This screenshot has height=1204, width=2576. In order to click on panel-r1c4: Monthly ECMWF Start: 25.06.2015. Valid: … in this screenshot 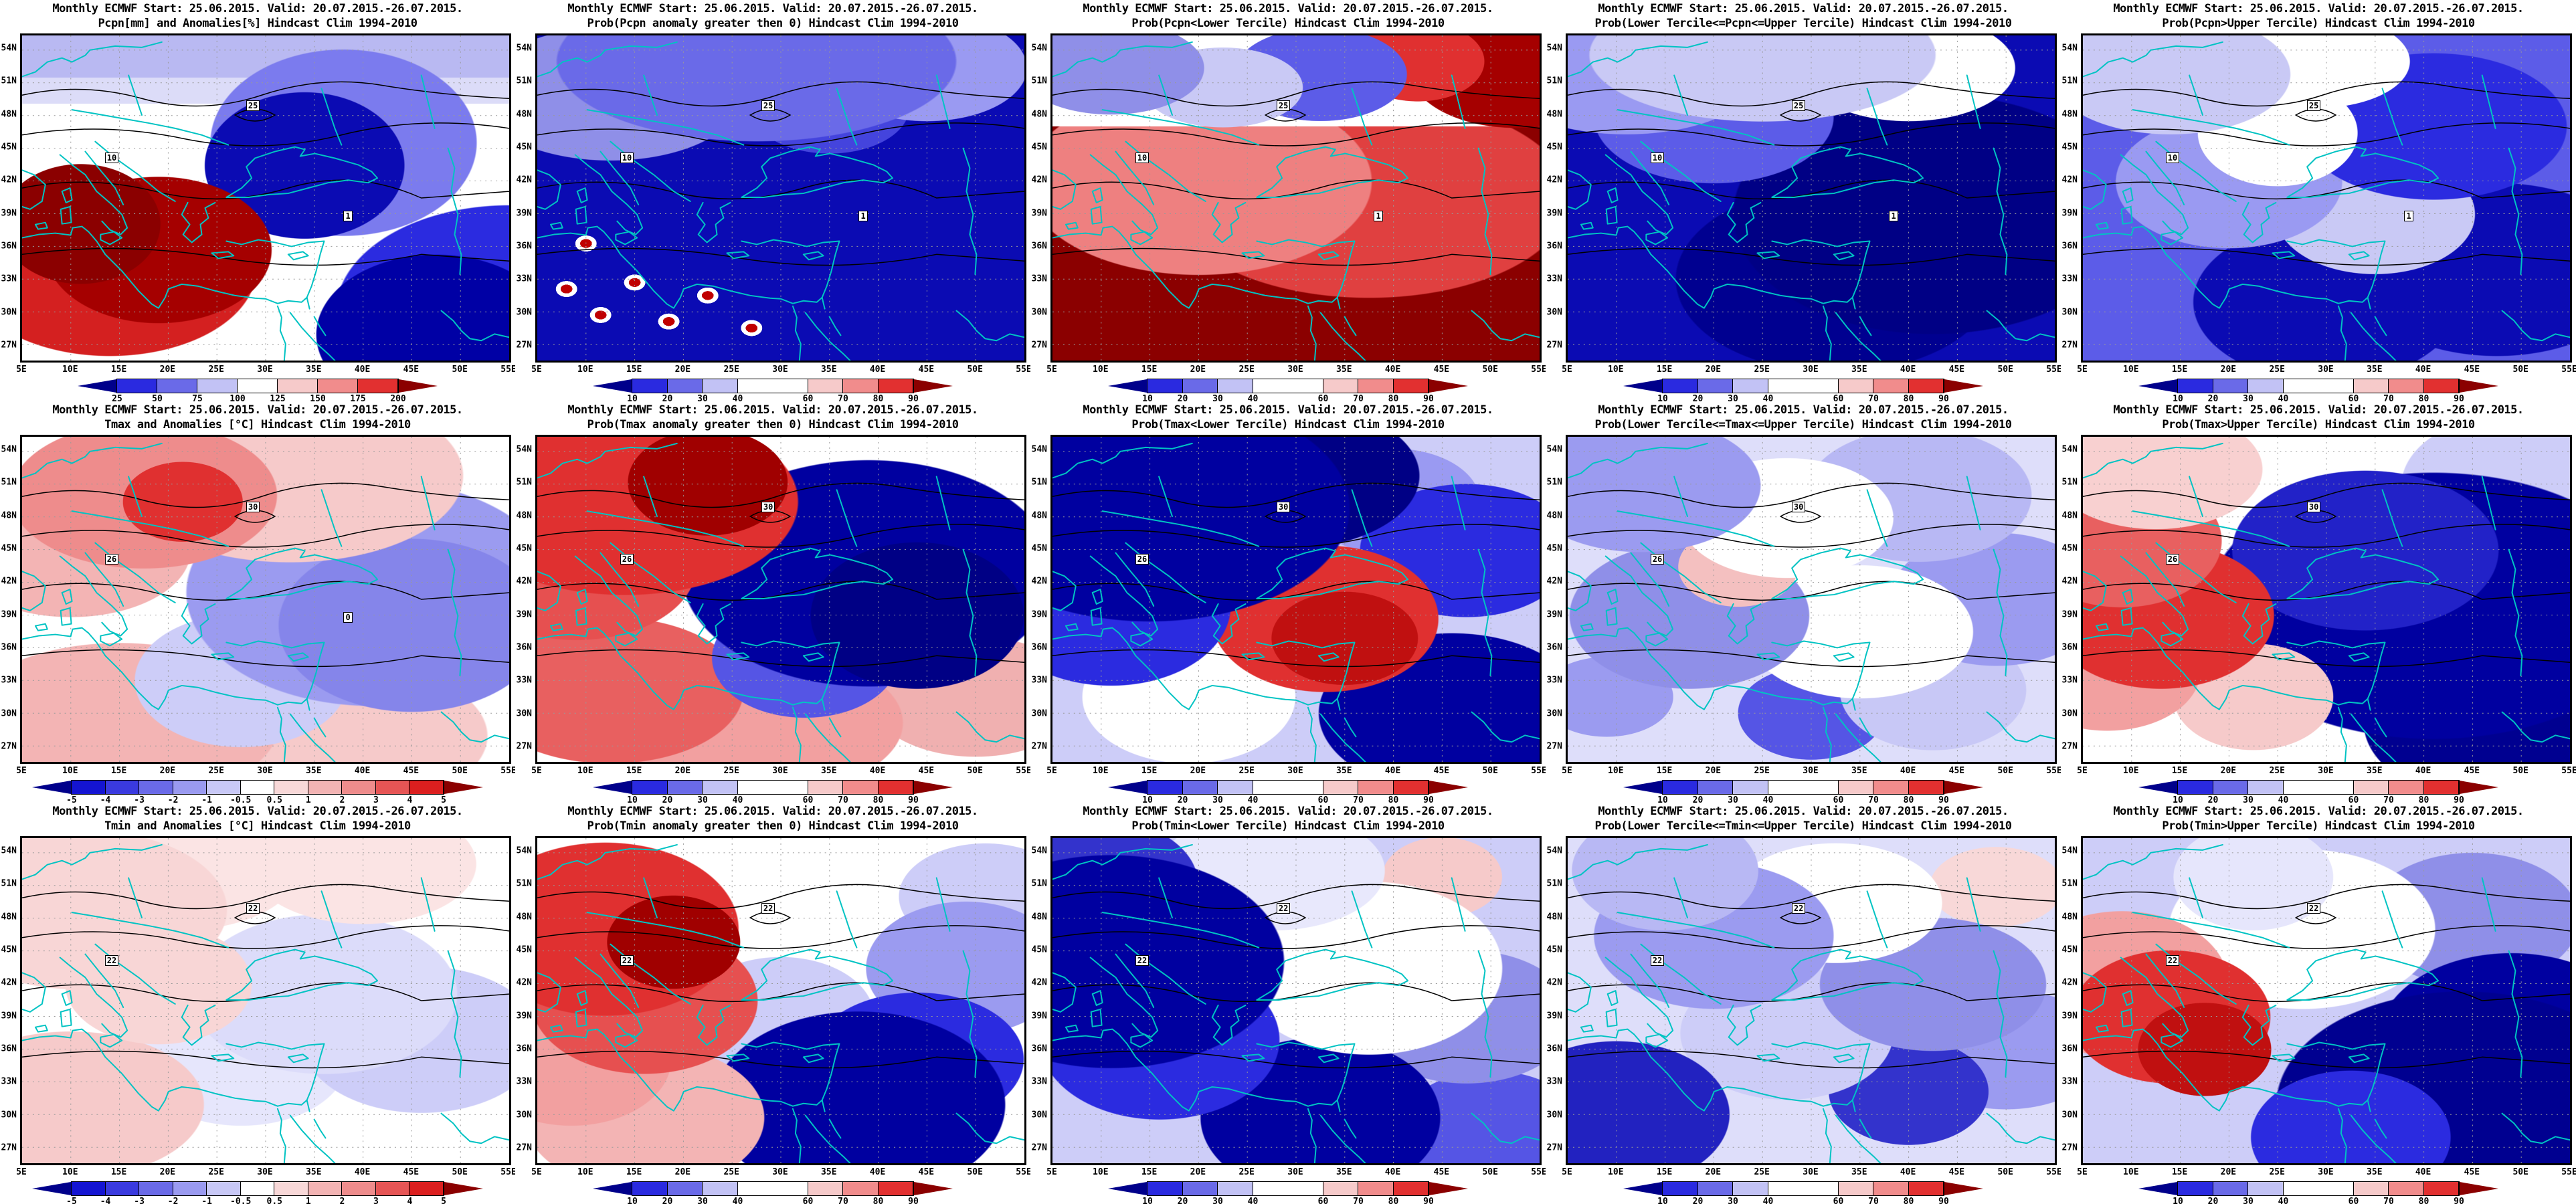, I will do `click(1803, 200)`.